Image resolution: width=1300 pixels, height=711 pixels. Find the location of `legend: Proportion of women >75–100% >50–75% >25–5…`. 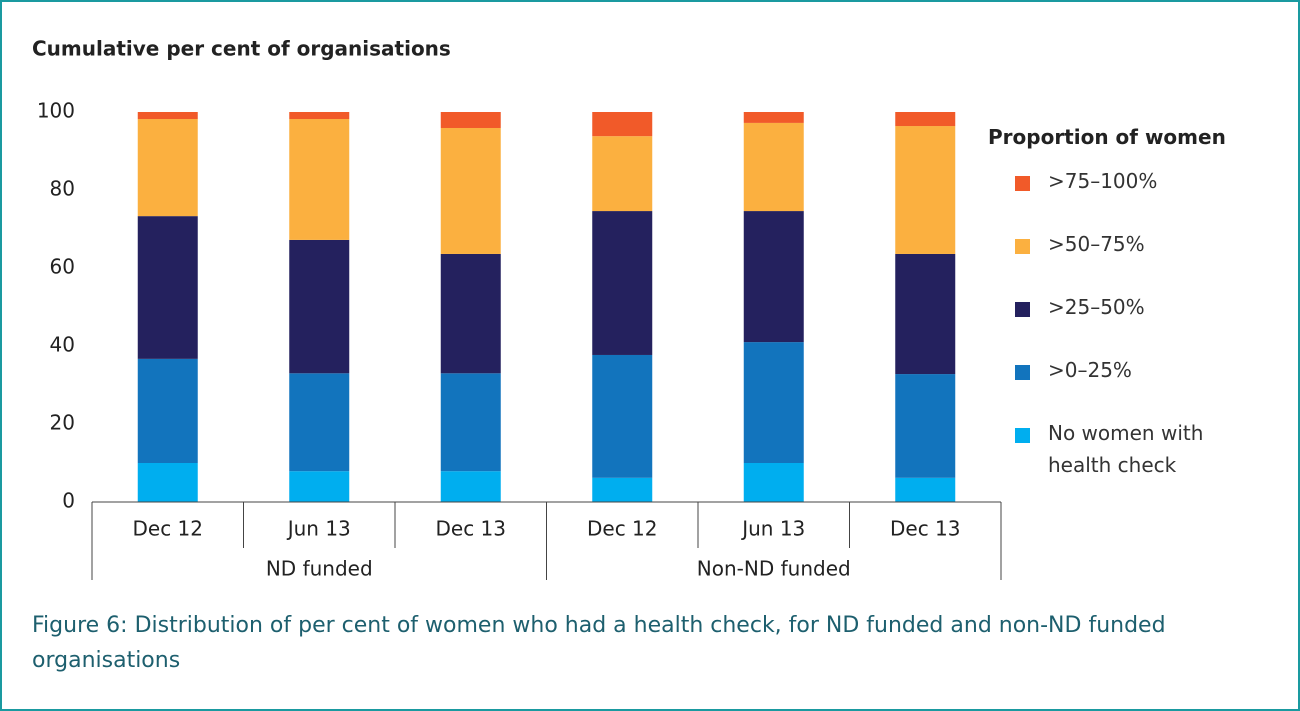

legend: Proportion of women >75–100% >50–75% >25–5… is located at coordinates (1138, 305).